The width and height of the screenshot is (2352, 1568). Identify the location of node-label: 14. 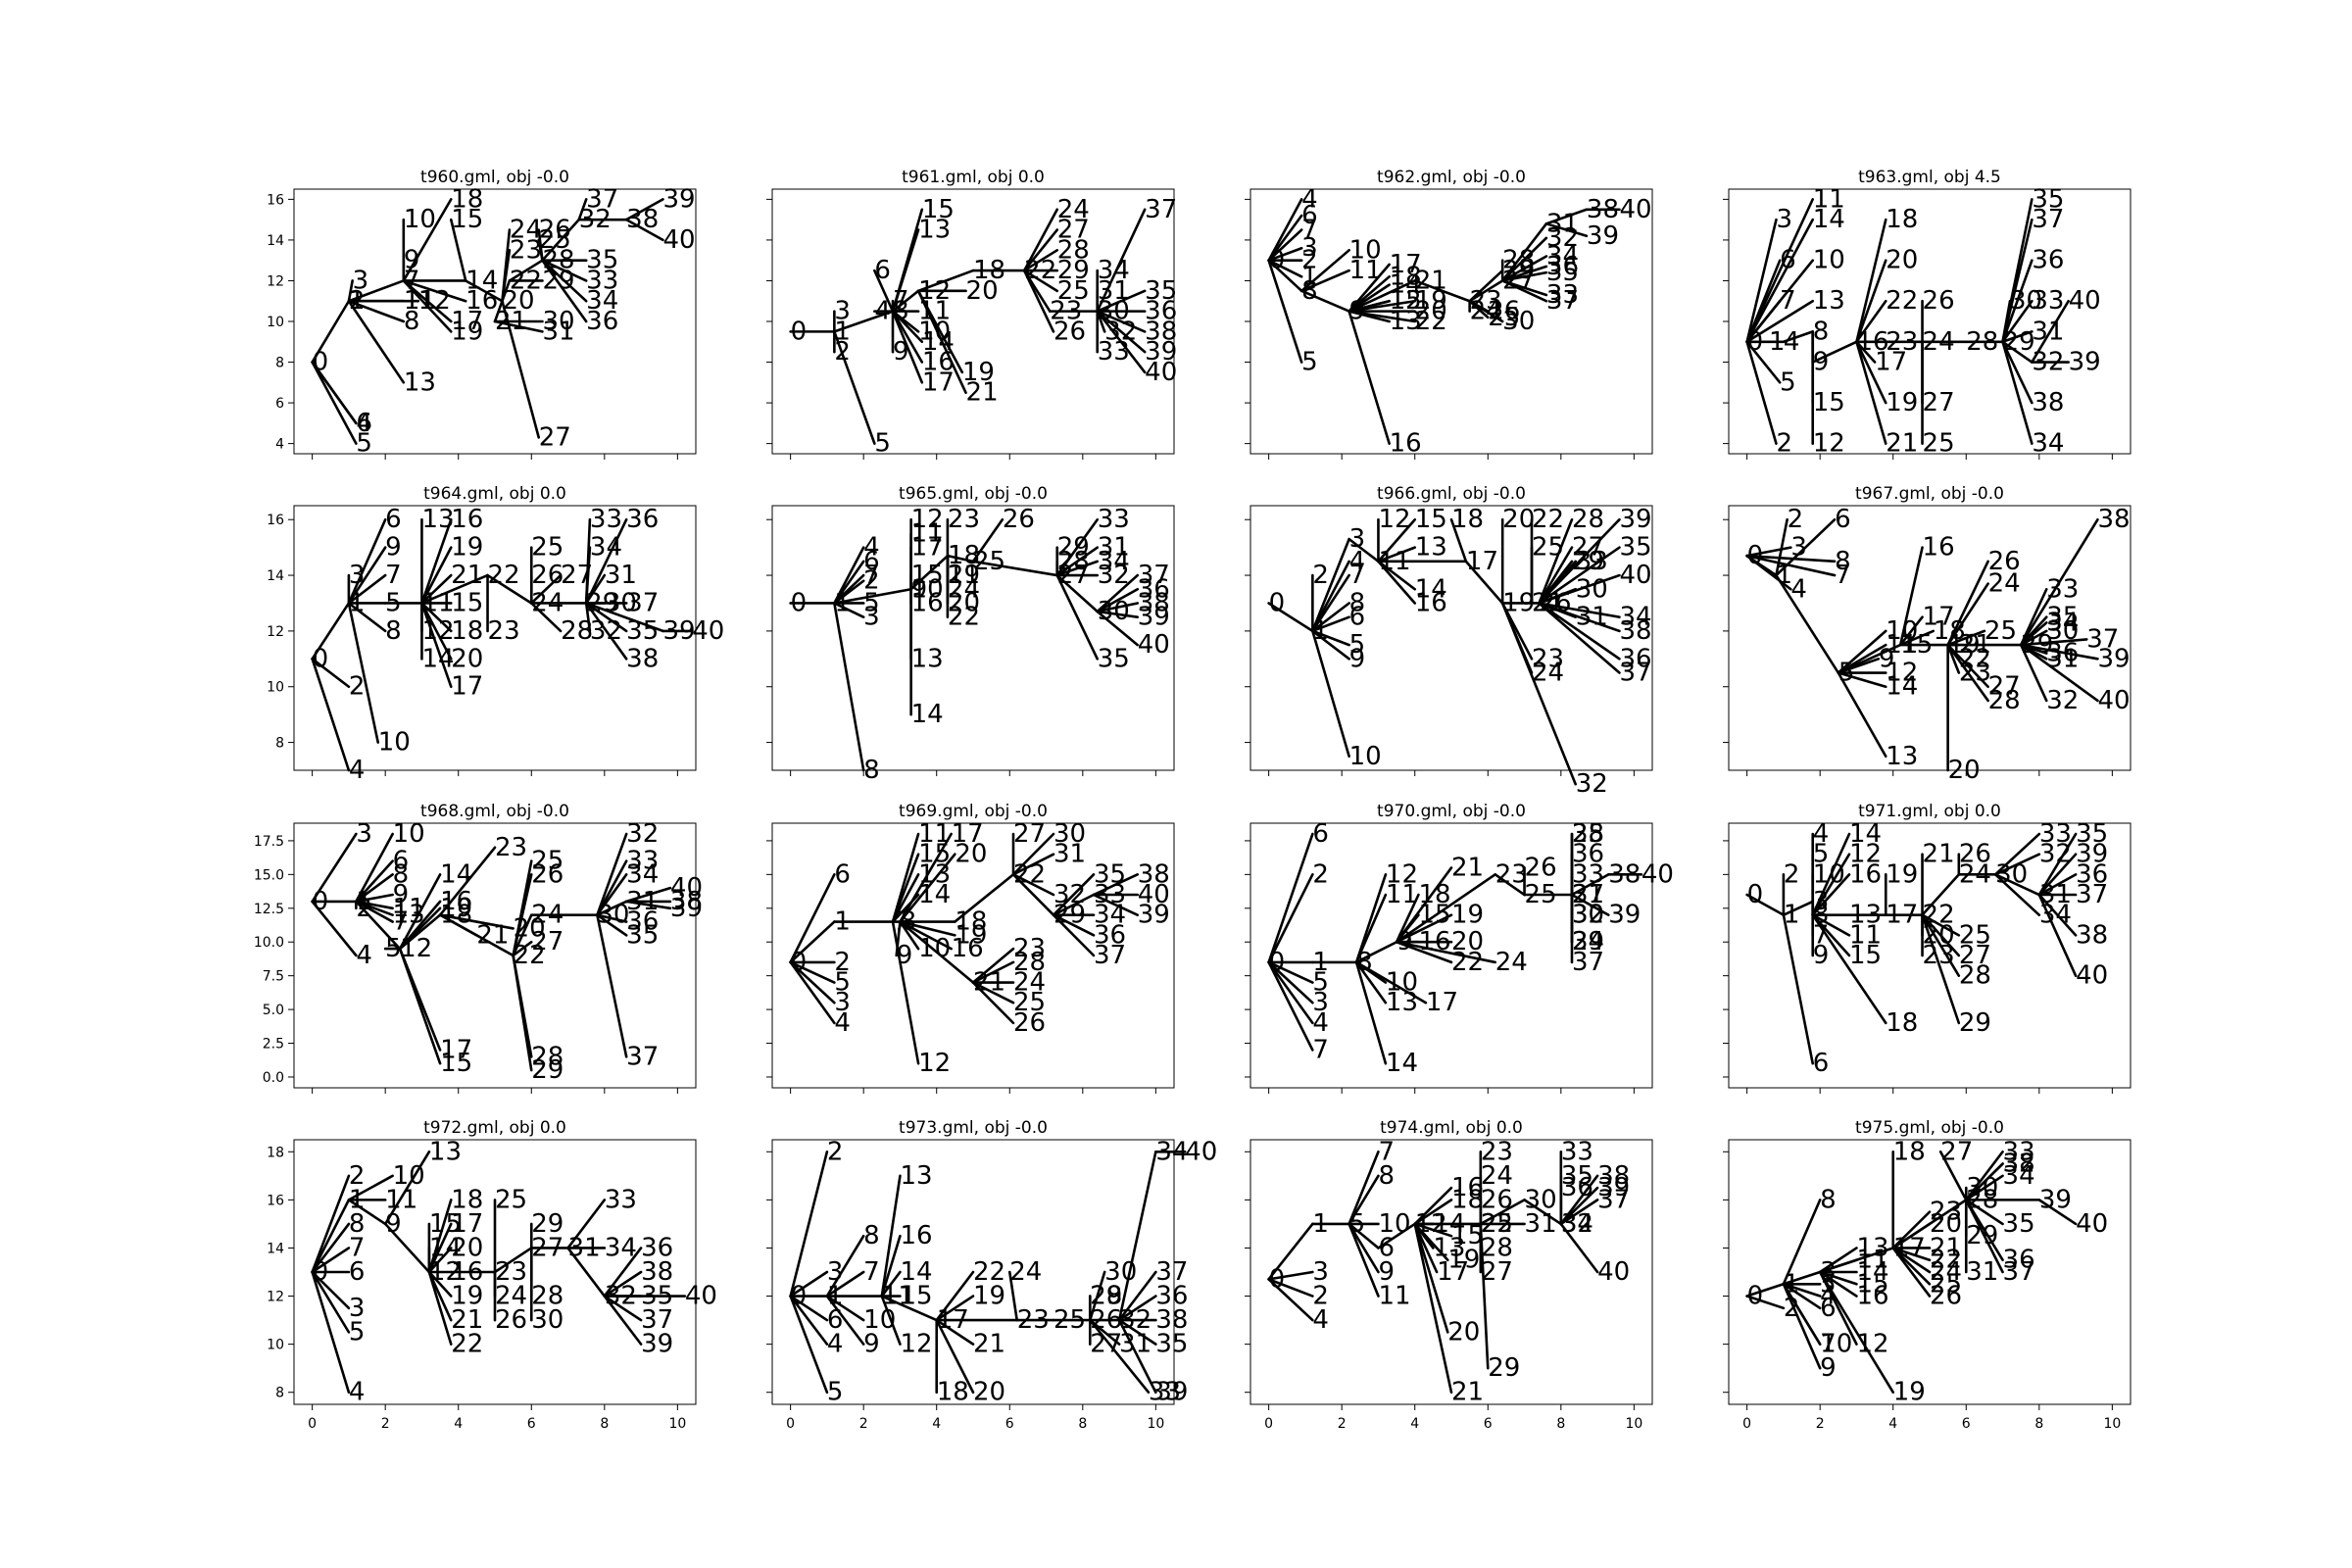
(1872, 1272).